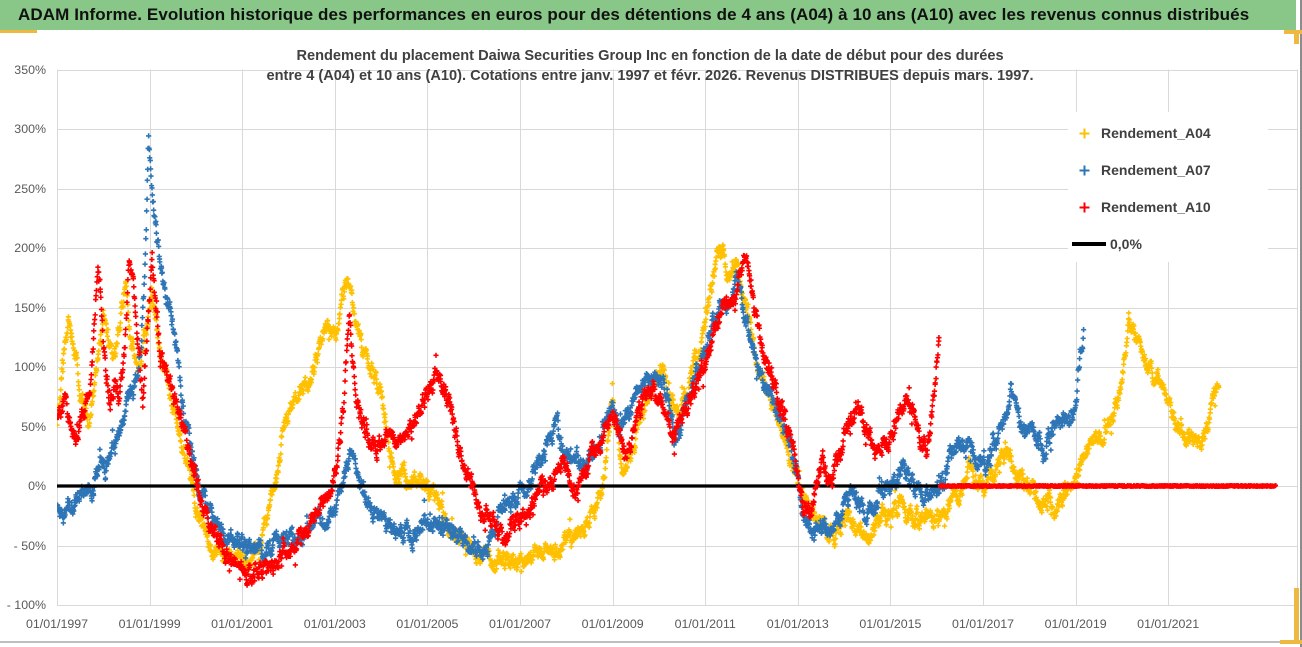  I want to click on legend-item-rendement-a07: Rendement_A07, so click(1144, 170).